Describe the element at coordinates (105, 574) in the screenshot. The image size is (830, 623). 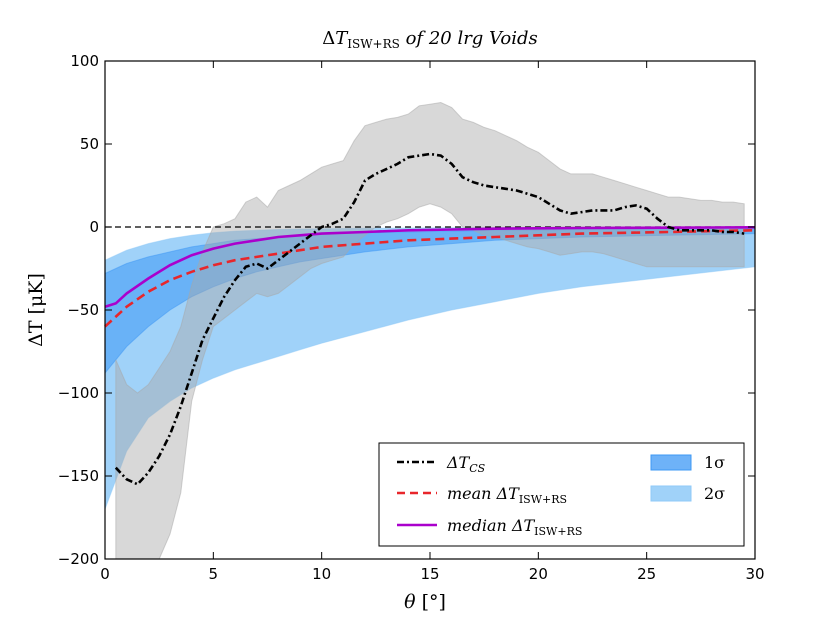
I see `x-tick-label: 0` at that location.